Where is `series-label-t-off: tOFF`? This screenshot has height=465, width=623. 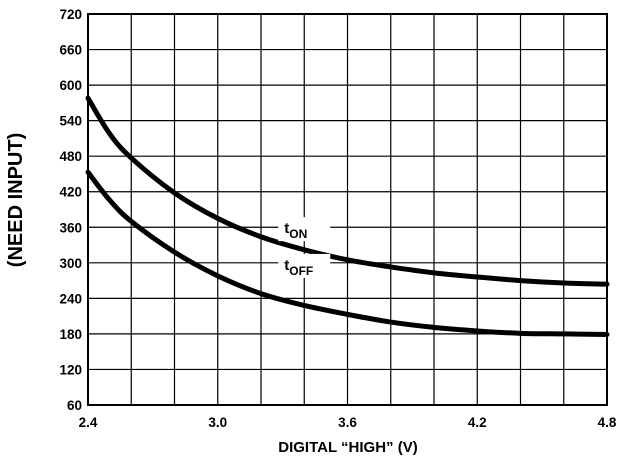
series-label-t-off: tOFF is located at coordinates (298, 267).